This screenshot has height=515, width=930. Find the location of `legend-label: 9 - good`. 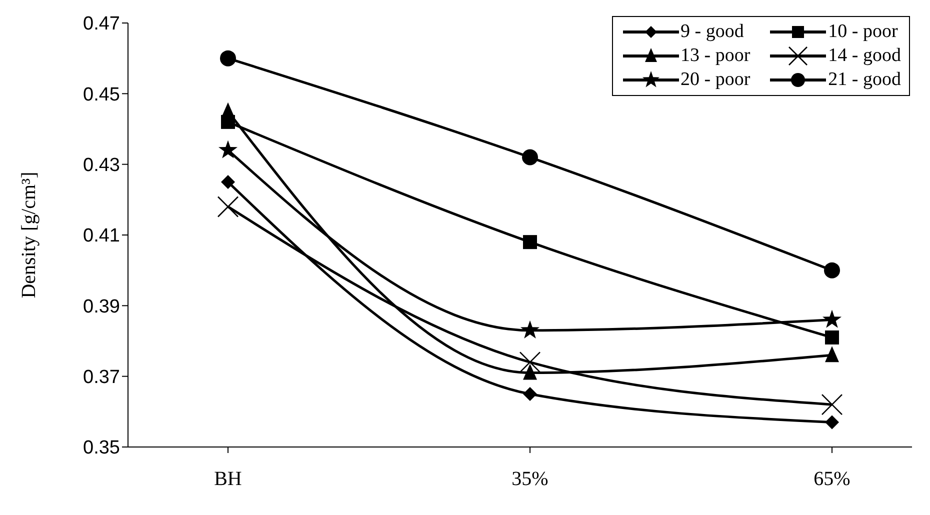

legend-label: 9 - good is located at coordinates (712, 32).